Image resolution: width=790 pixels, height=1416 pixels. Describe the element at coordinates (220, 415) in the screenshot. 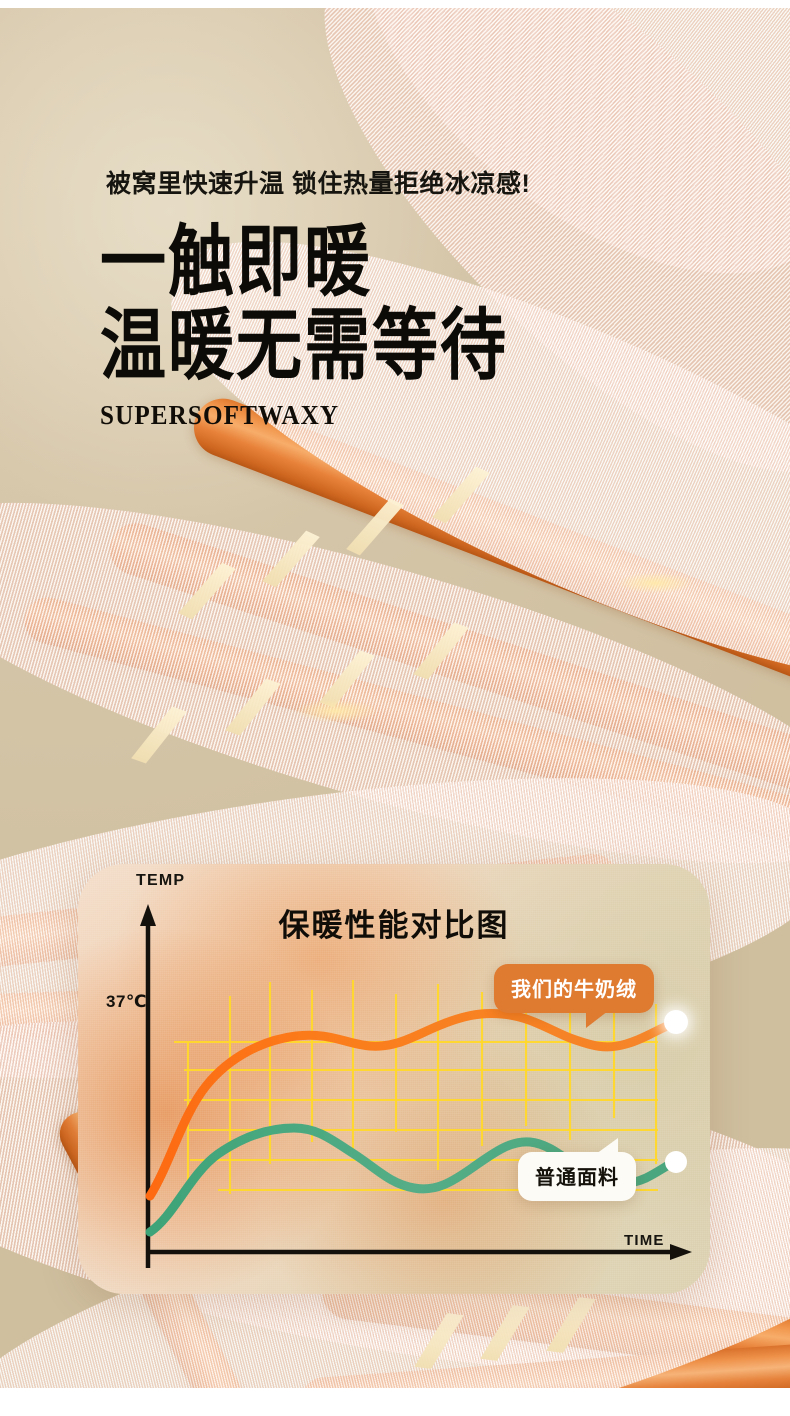

I see `brand-wordmark: SUPERSOFTWAXY` at that location.